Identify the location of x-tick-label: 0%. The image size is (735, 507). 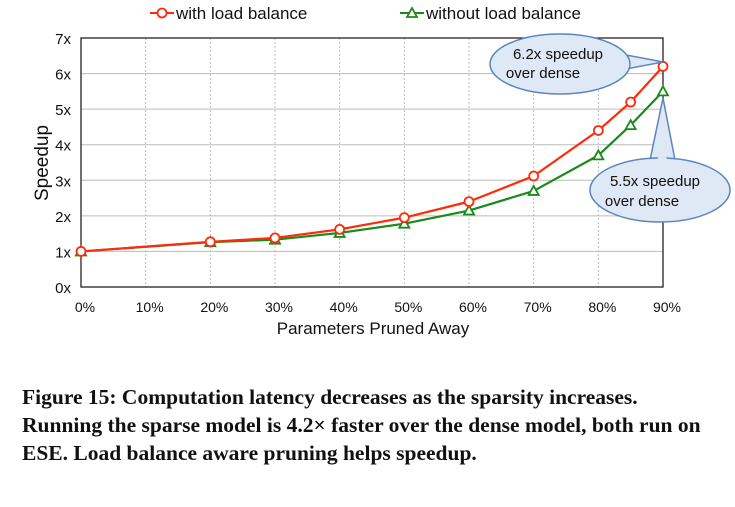
(85, 307).